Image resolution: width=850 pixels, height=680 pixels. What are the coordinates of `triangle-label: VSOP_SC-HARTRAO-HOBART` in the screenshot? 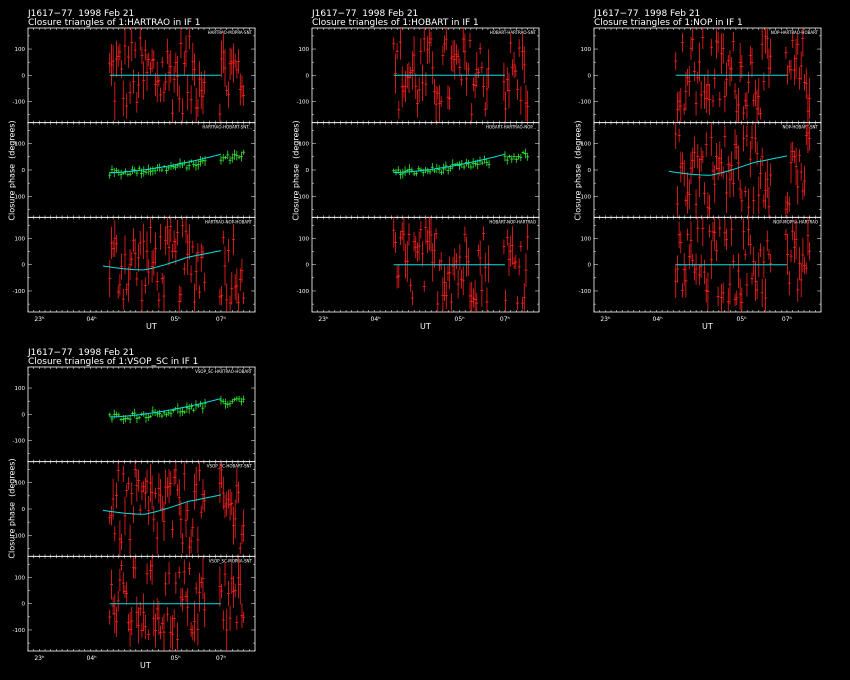 It's located at (223, 371).